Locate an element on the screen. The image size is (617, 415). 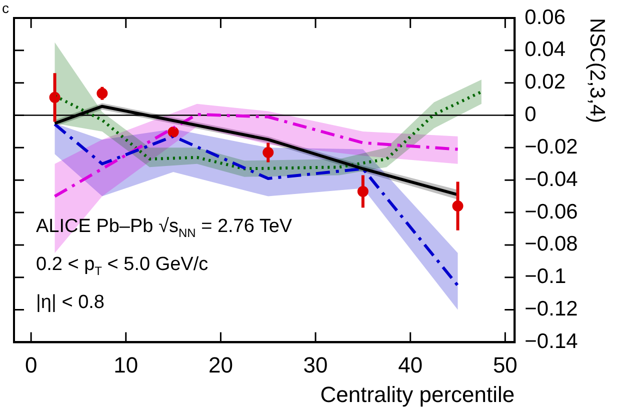
y-axis-title: NSC(2,3,4) is located at coordinates (597, 71).